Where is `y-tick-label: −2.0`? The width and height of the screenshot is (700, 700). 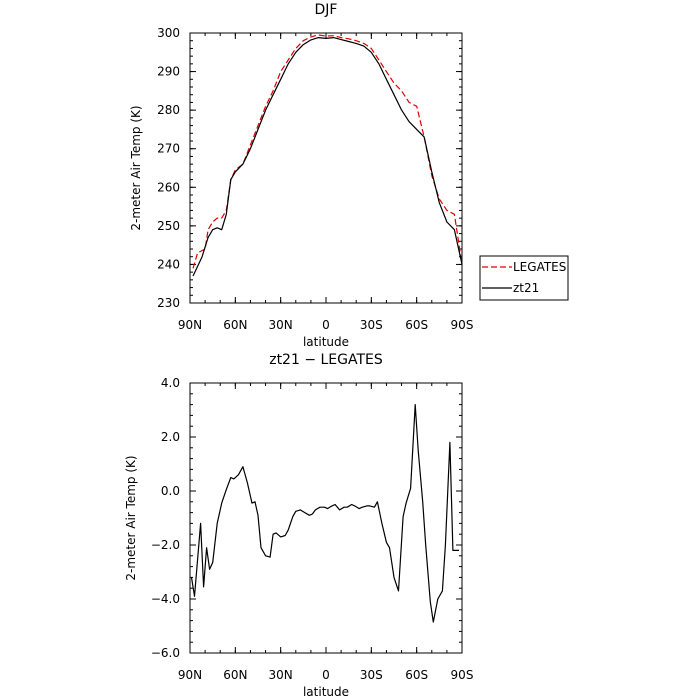 y-tick-label: −2.0 is located at coordinates (165, 545).